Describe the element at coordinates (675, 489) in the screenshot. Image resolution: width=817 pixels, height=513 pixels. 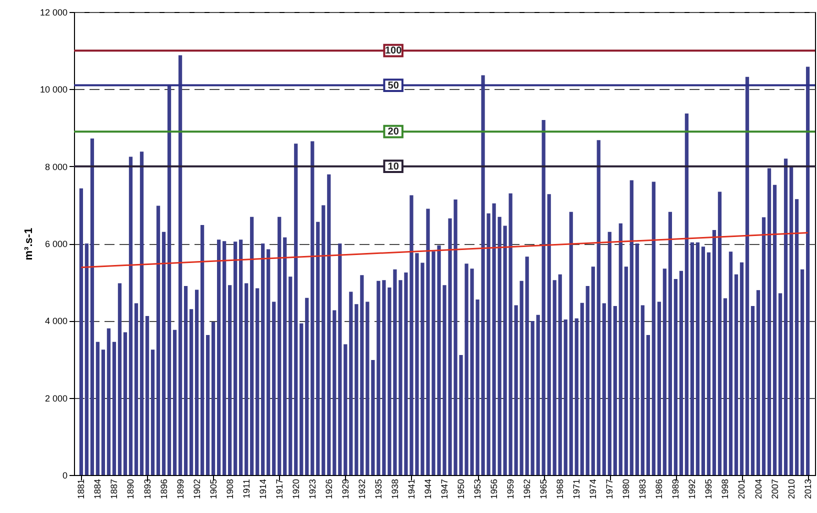
I see `x-tick-label: 1989` at that location.